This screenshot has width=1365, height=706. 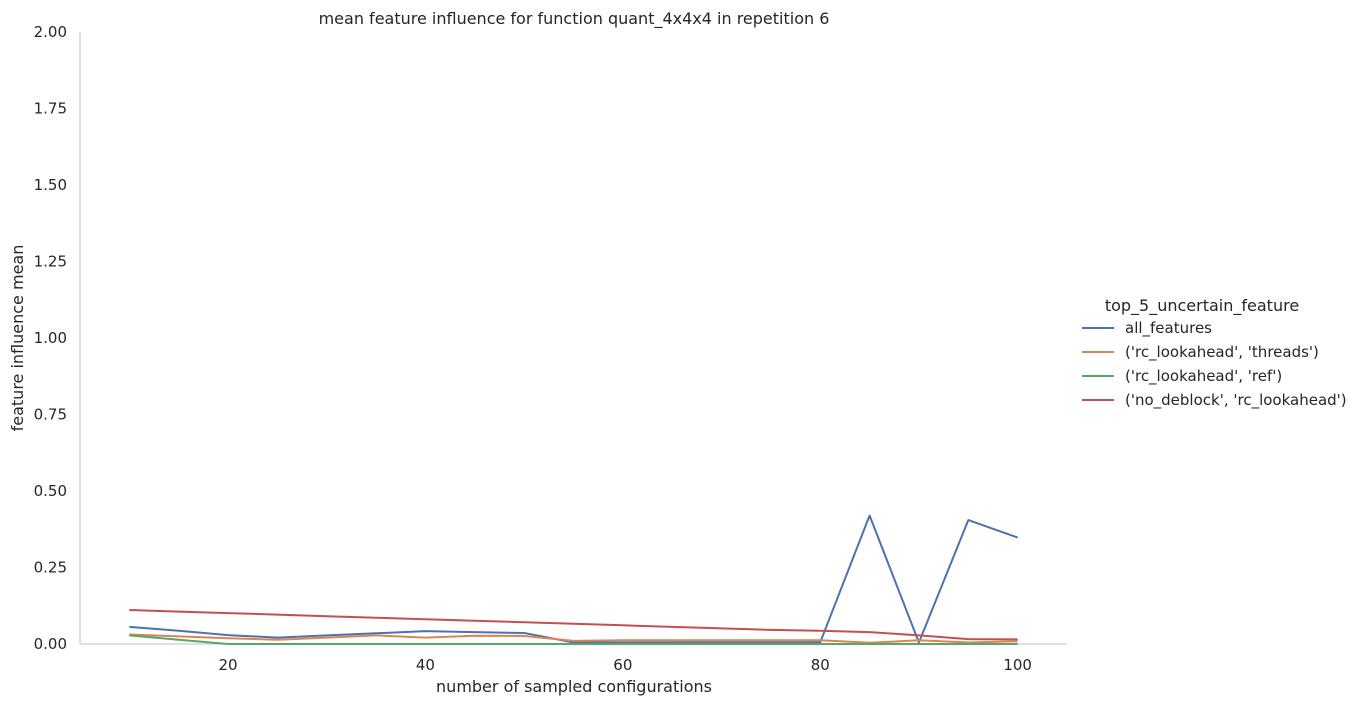 What do you see at coordinates (50, 415) in the screenshot?
I see `y-tick-label: 0.75` at bounding box center [50, 415].